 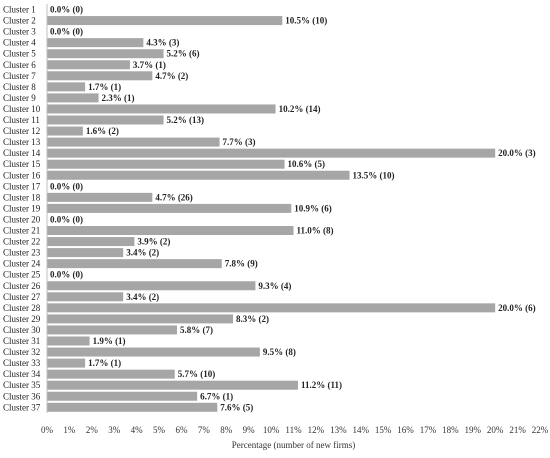 I want to click on data-label: 20.0% (6), so click(x=517, y=308).